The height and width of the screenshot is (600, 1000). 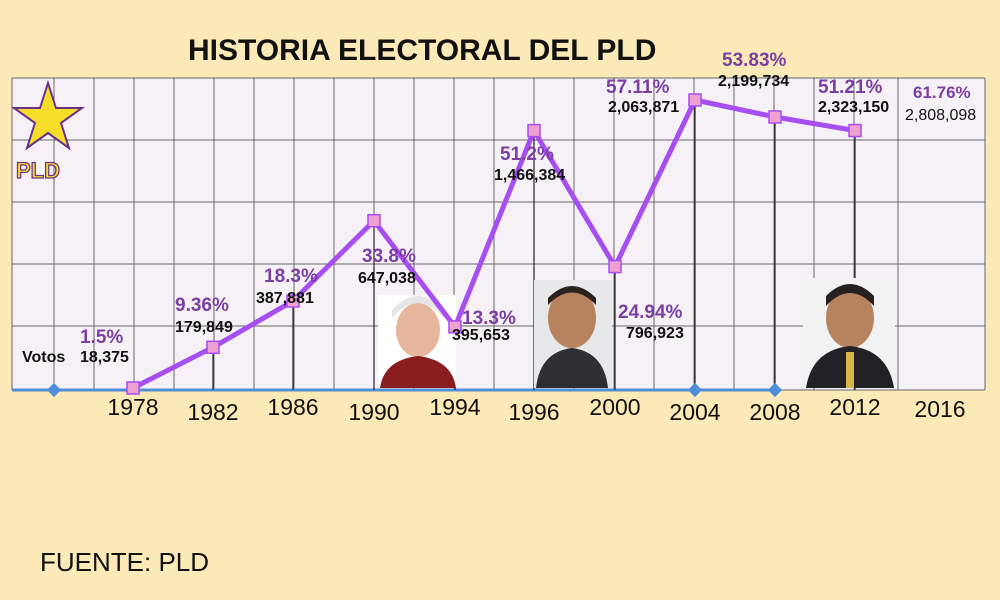 I want to click on votes-value-1994: 395,653, so click(x=481, y=335).